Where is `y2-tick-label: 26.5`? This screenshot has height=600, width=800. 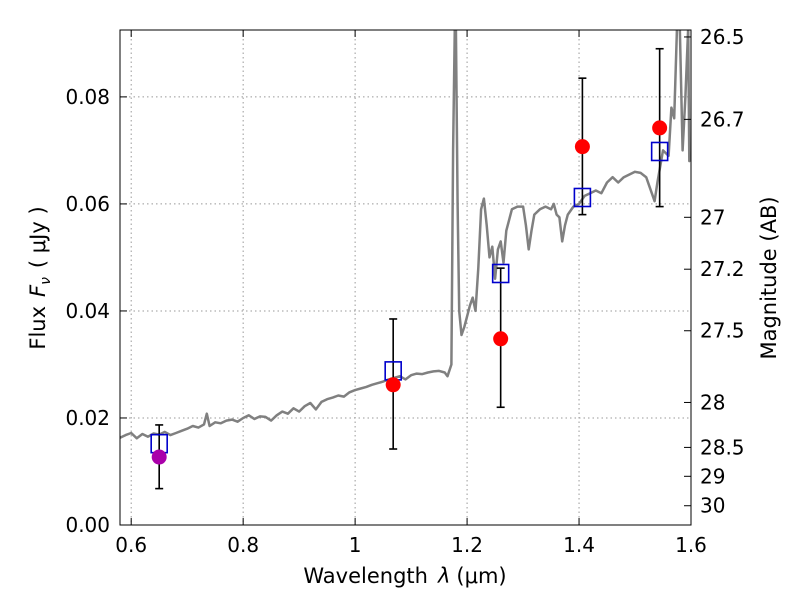 y2-tick-label: 26.5 is located at coordinates (722, 37).